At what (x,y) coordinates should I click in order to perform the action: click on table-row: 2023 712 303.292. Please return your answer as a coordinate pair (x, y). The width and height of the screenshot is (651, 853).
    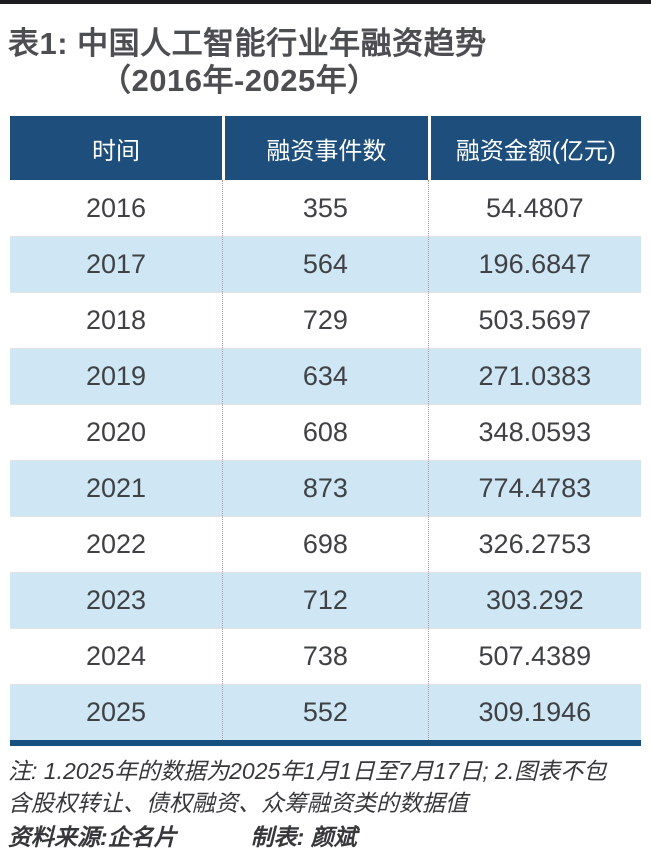
    Looking at the image, I should click on (325, 600).